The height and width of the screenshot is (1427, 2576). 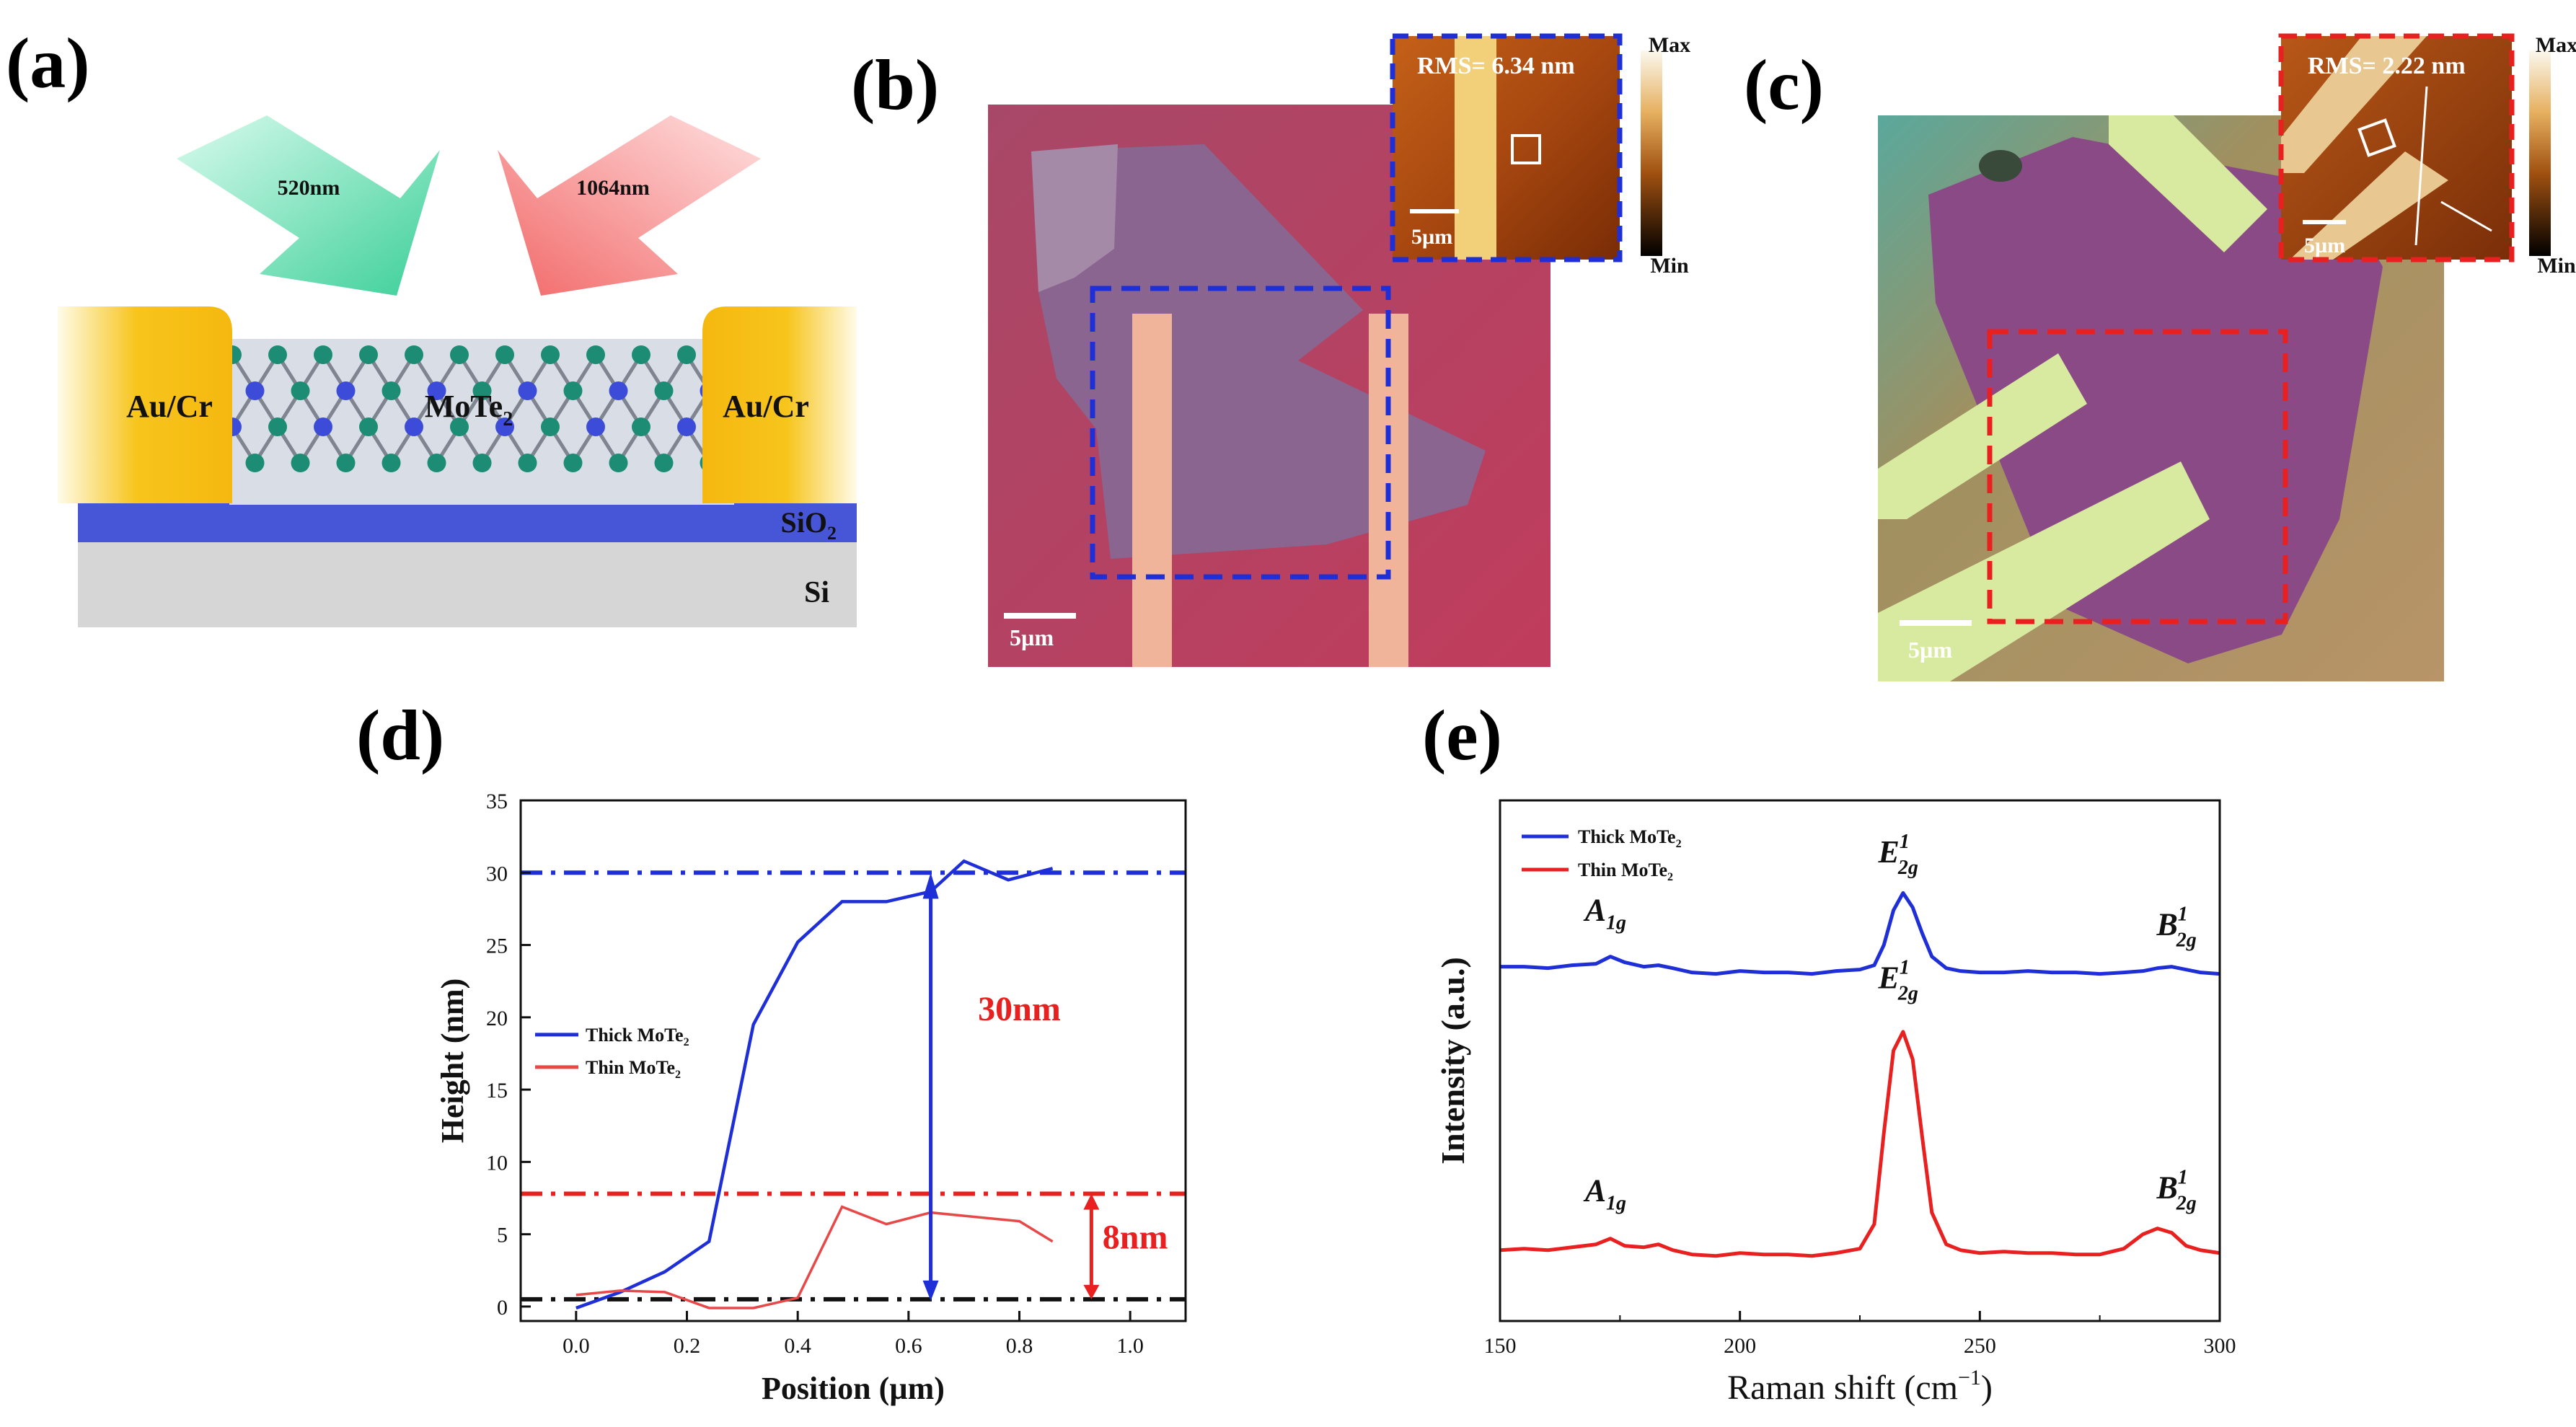 What do you see at coordinates (1152, 490) in the screenshot?
I see `electrode-left-b` at bounding box center [1152, 490].